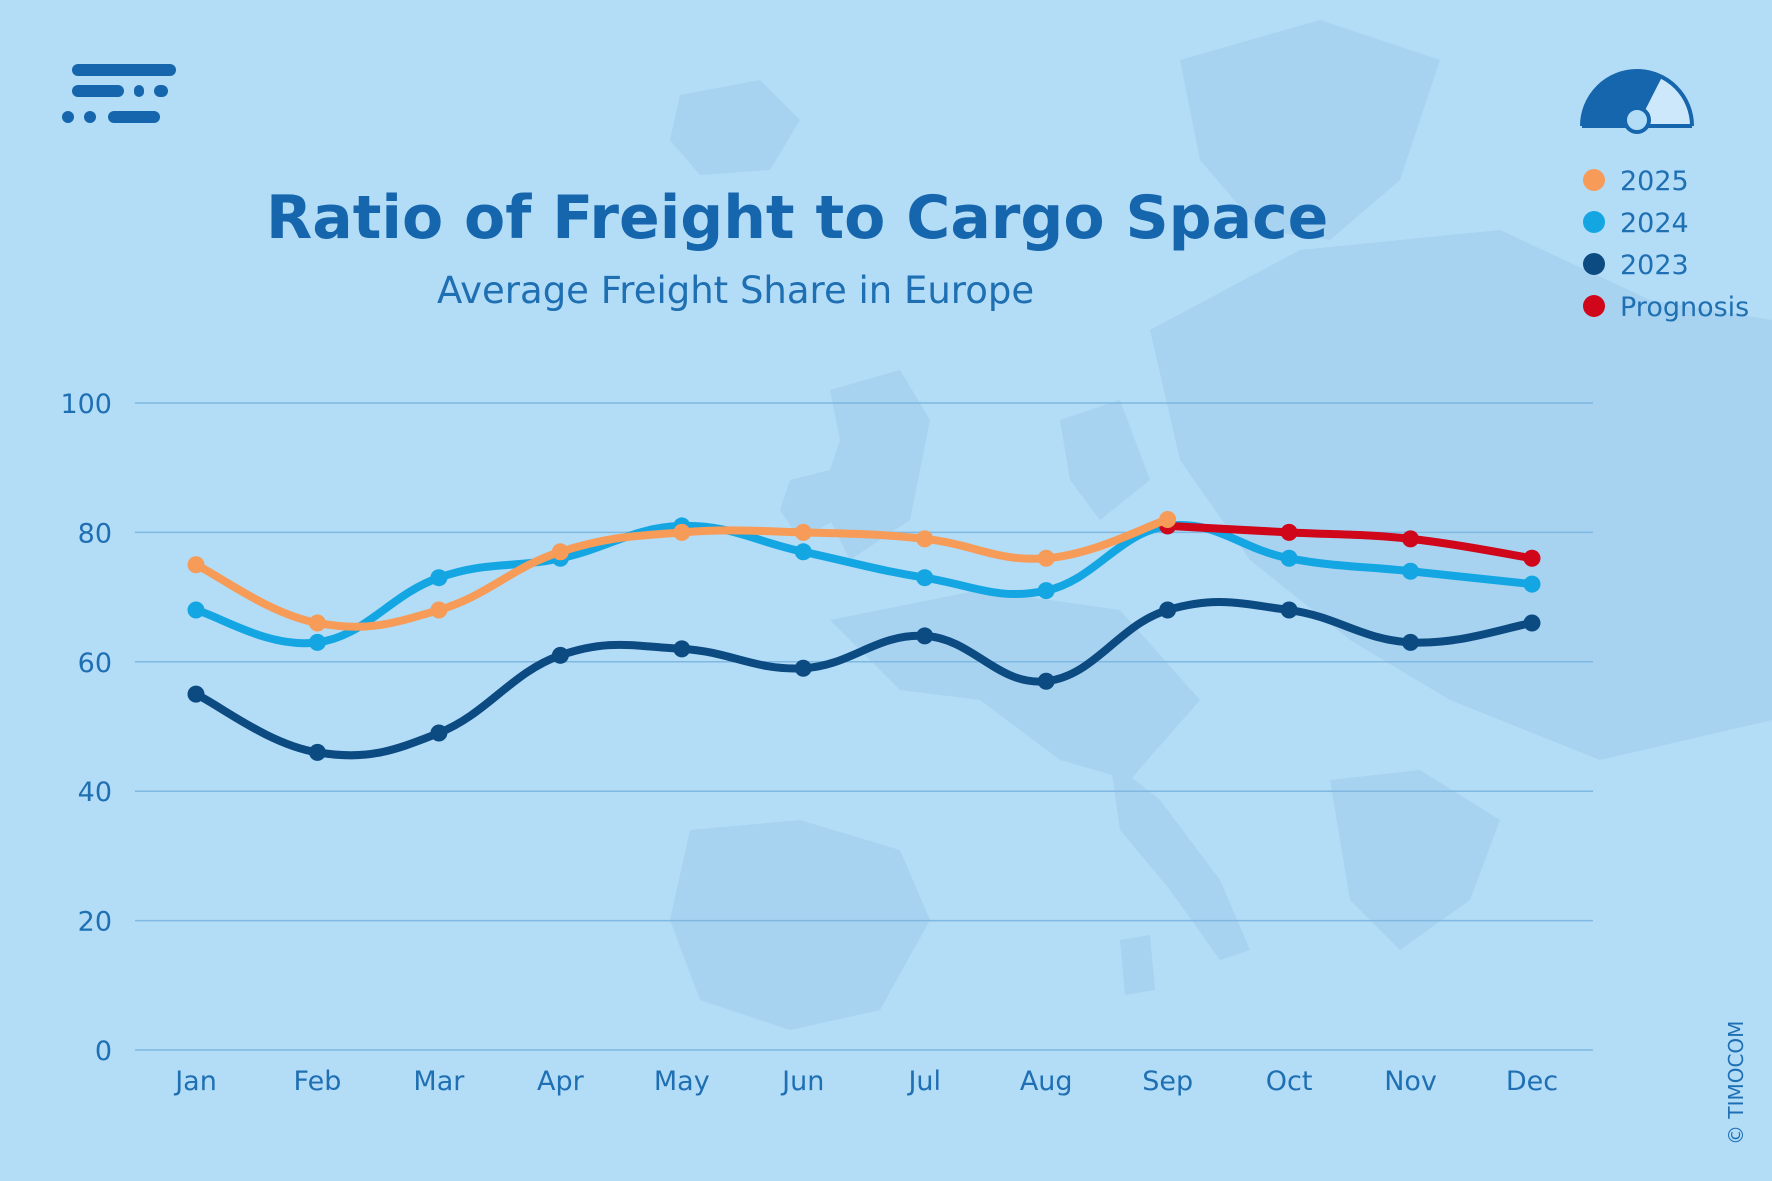 Image resolution: width=1772 pixels, height=1181 pixels. What do you see at coordinates (797, 218) in the screenshot?
I see `chart-title: Ratio of Freight to Cargo Space` at bounding box center [797, 218].